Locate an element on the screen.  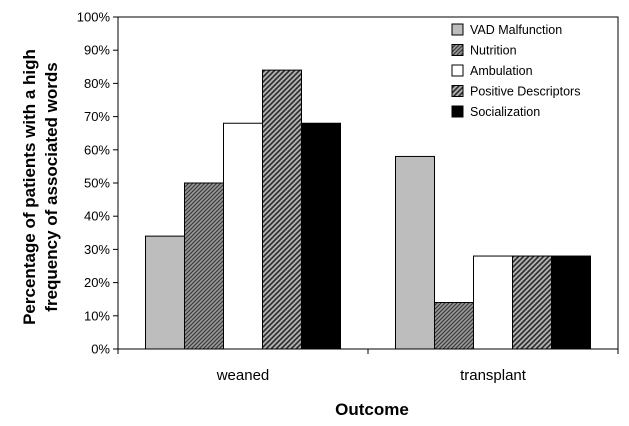
legend-swatch-ambulation is located at coordinates (457, 70).